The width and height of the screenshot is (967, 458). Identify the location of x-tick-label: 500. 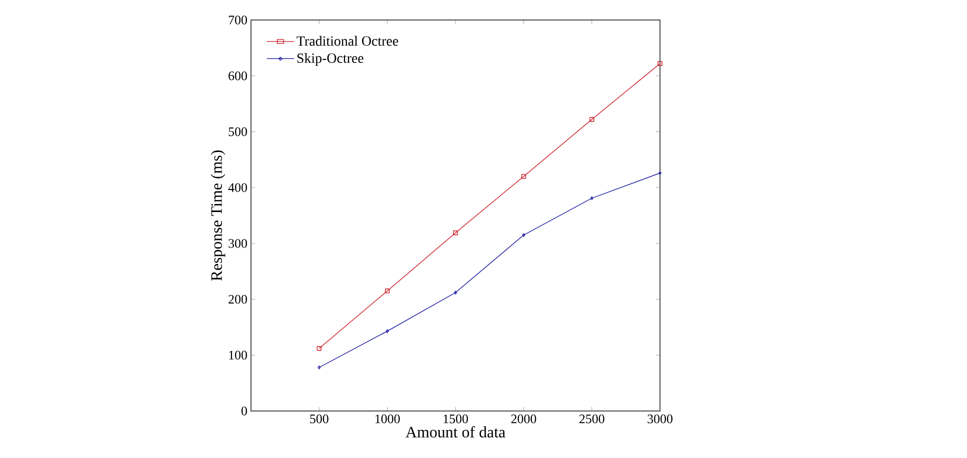
(319, 419).